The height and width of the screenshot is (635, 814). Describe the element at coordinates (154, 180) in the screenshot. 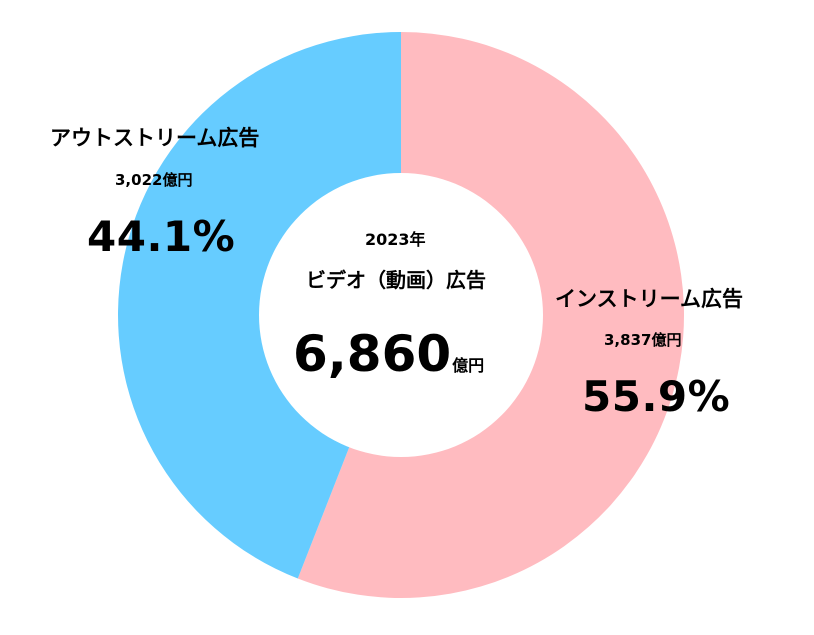

I see `outstream-value: 3,022億円` at that location.